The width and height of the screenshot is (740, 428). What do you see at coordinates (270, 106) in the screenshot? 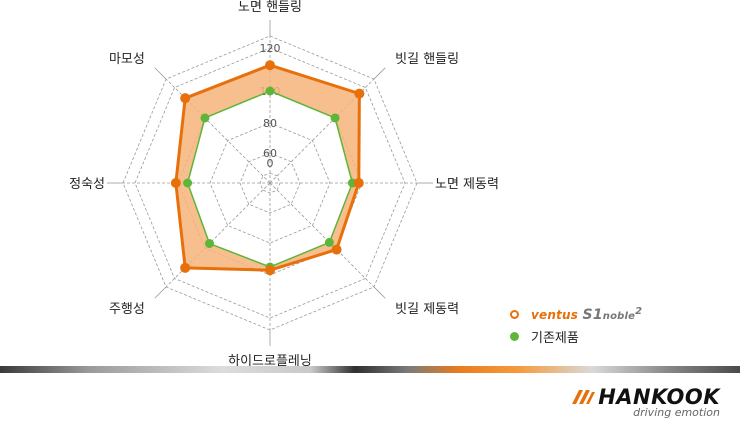
I see `radar-tick-labels: 06080100120` at bounding box center [270, 106].